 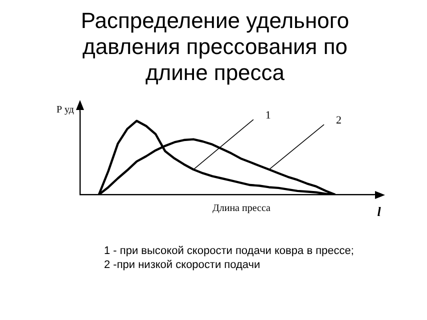 I want to click on text: 1, so click(x=268, y=115).